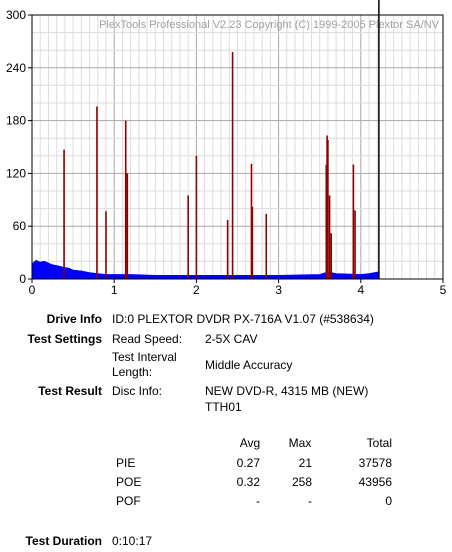  Describe the element at coordinates (74, 319) in the screenshot. I see `drive-info-label: Drive Info` at that location.